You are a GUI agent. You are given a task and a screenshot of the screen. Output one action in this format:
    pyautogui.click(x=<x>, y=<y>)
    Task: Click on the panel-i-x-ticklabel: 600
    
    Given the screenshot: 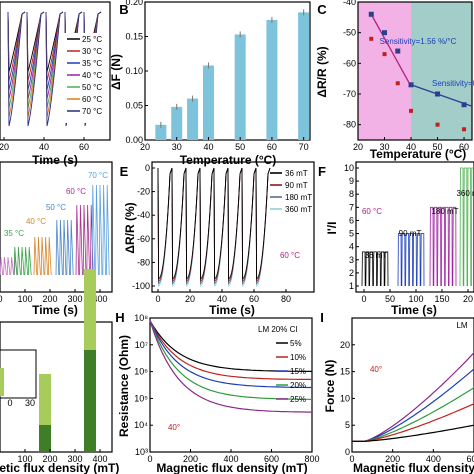 What is the action you would take?
    pyautogui.click(x=470, y=459)
    